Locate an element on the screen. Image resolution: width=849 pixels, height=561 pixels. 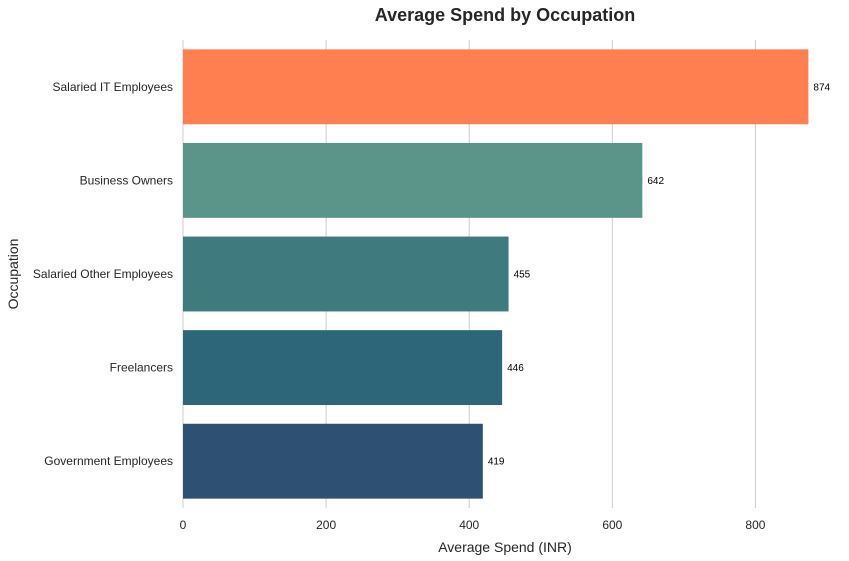
category-label-1: Business Owners is located at coordinates (126, 180).